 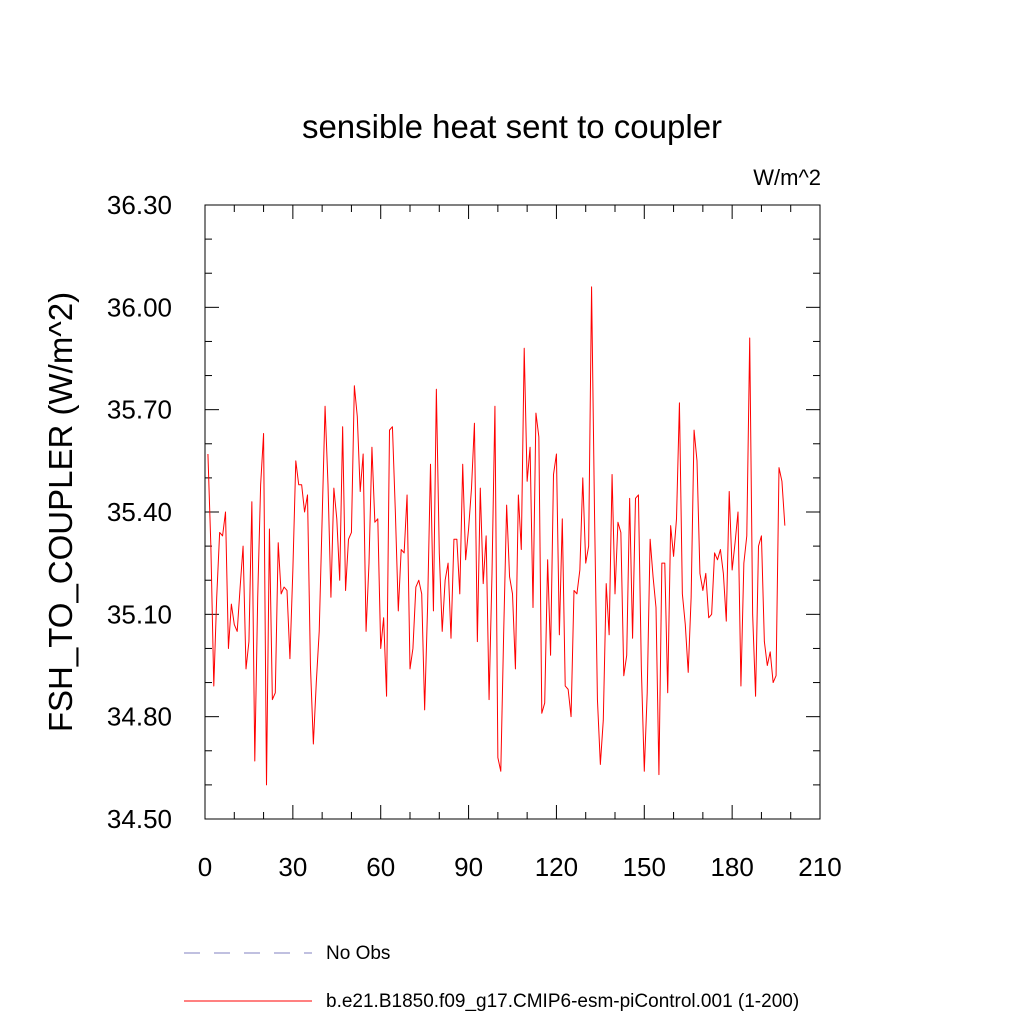 I want to click on chart-title: sensible heat sent to coupler, so click(x=512, y=126).